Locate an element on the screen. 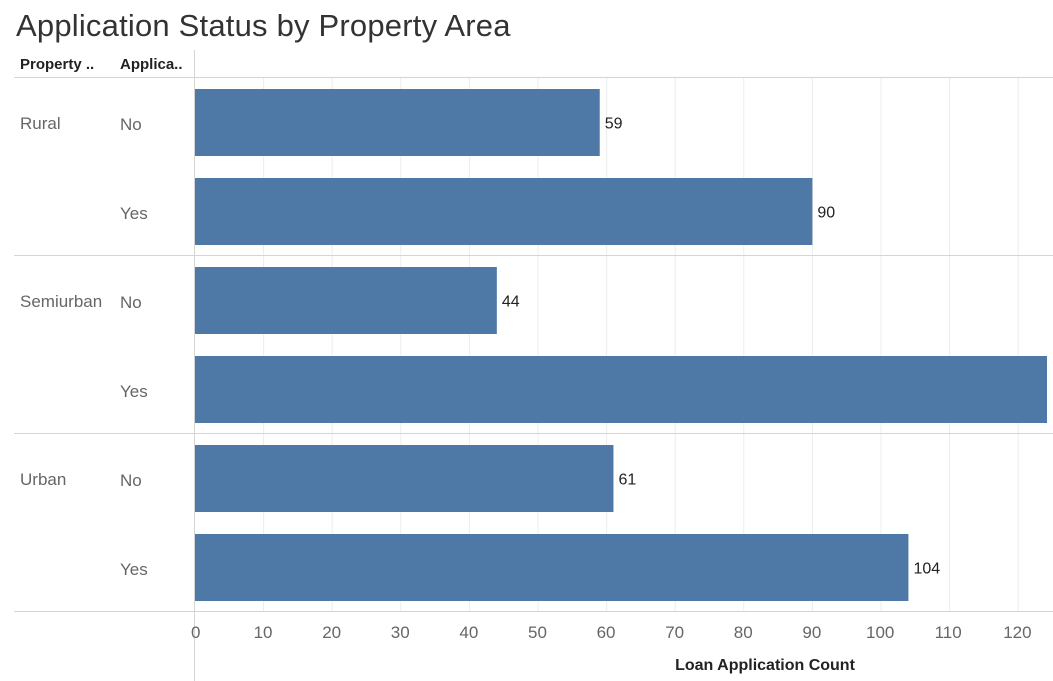 The height and width of the screenshot is (681, 1053). area-label: Rural is located at coordinates (40, 123).